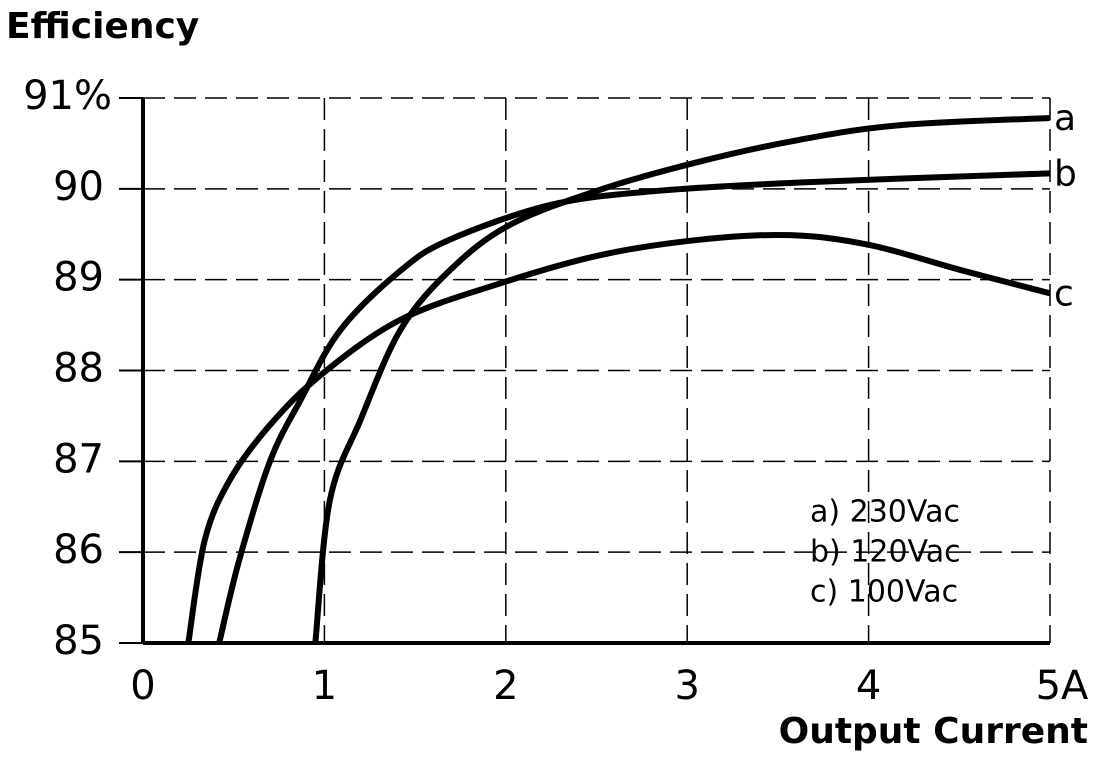  What do you see at coordinates (505, 686) in the screenshot?
I see `x-tick-label: 2` at bounding box center [505, 686].